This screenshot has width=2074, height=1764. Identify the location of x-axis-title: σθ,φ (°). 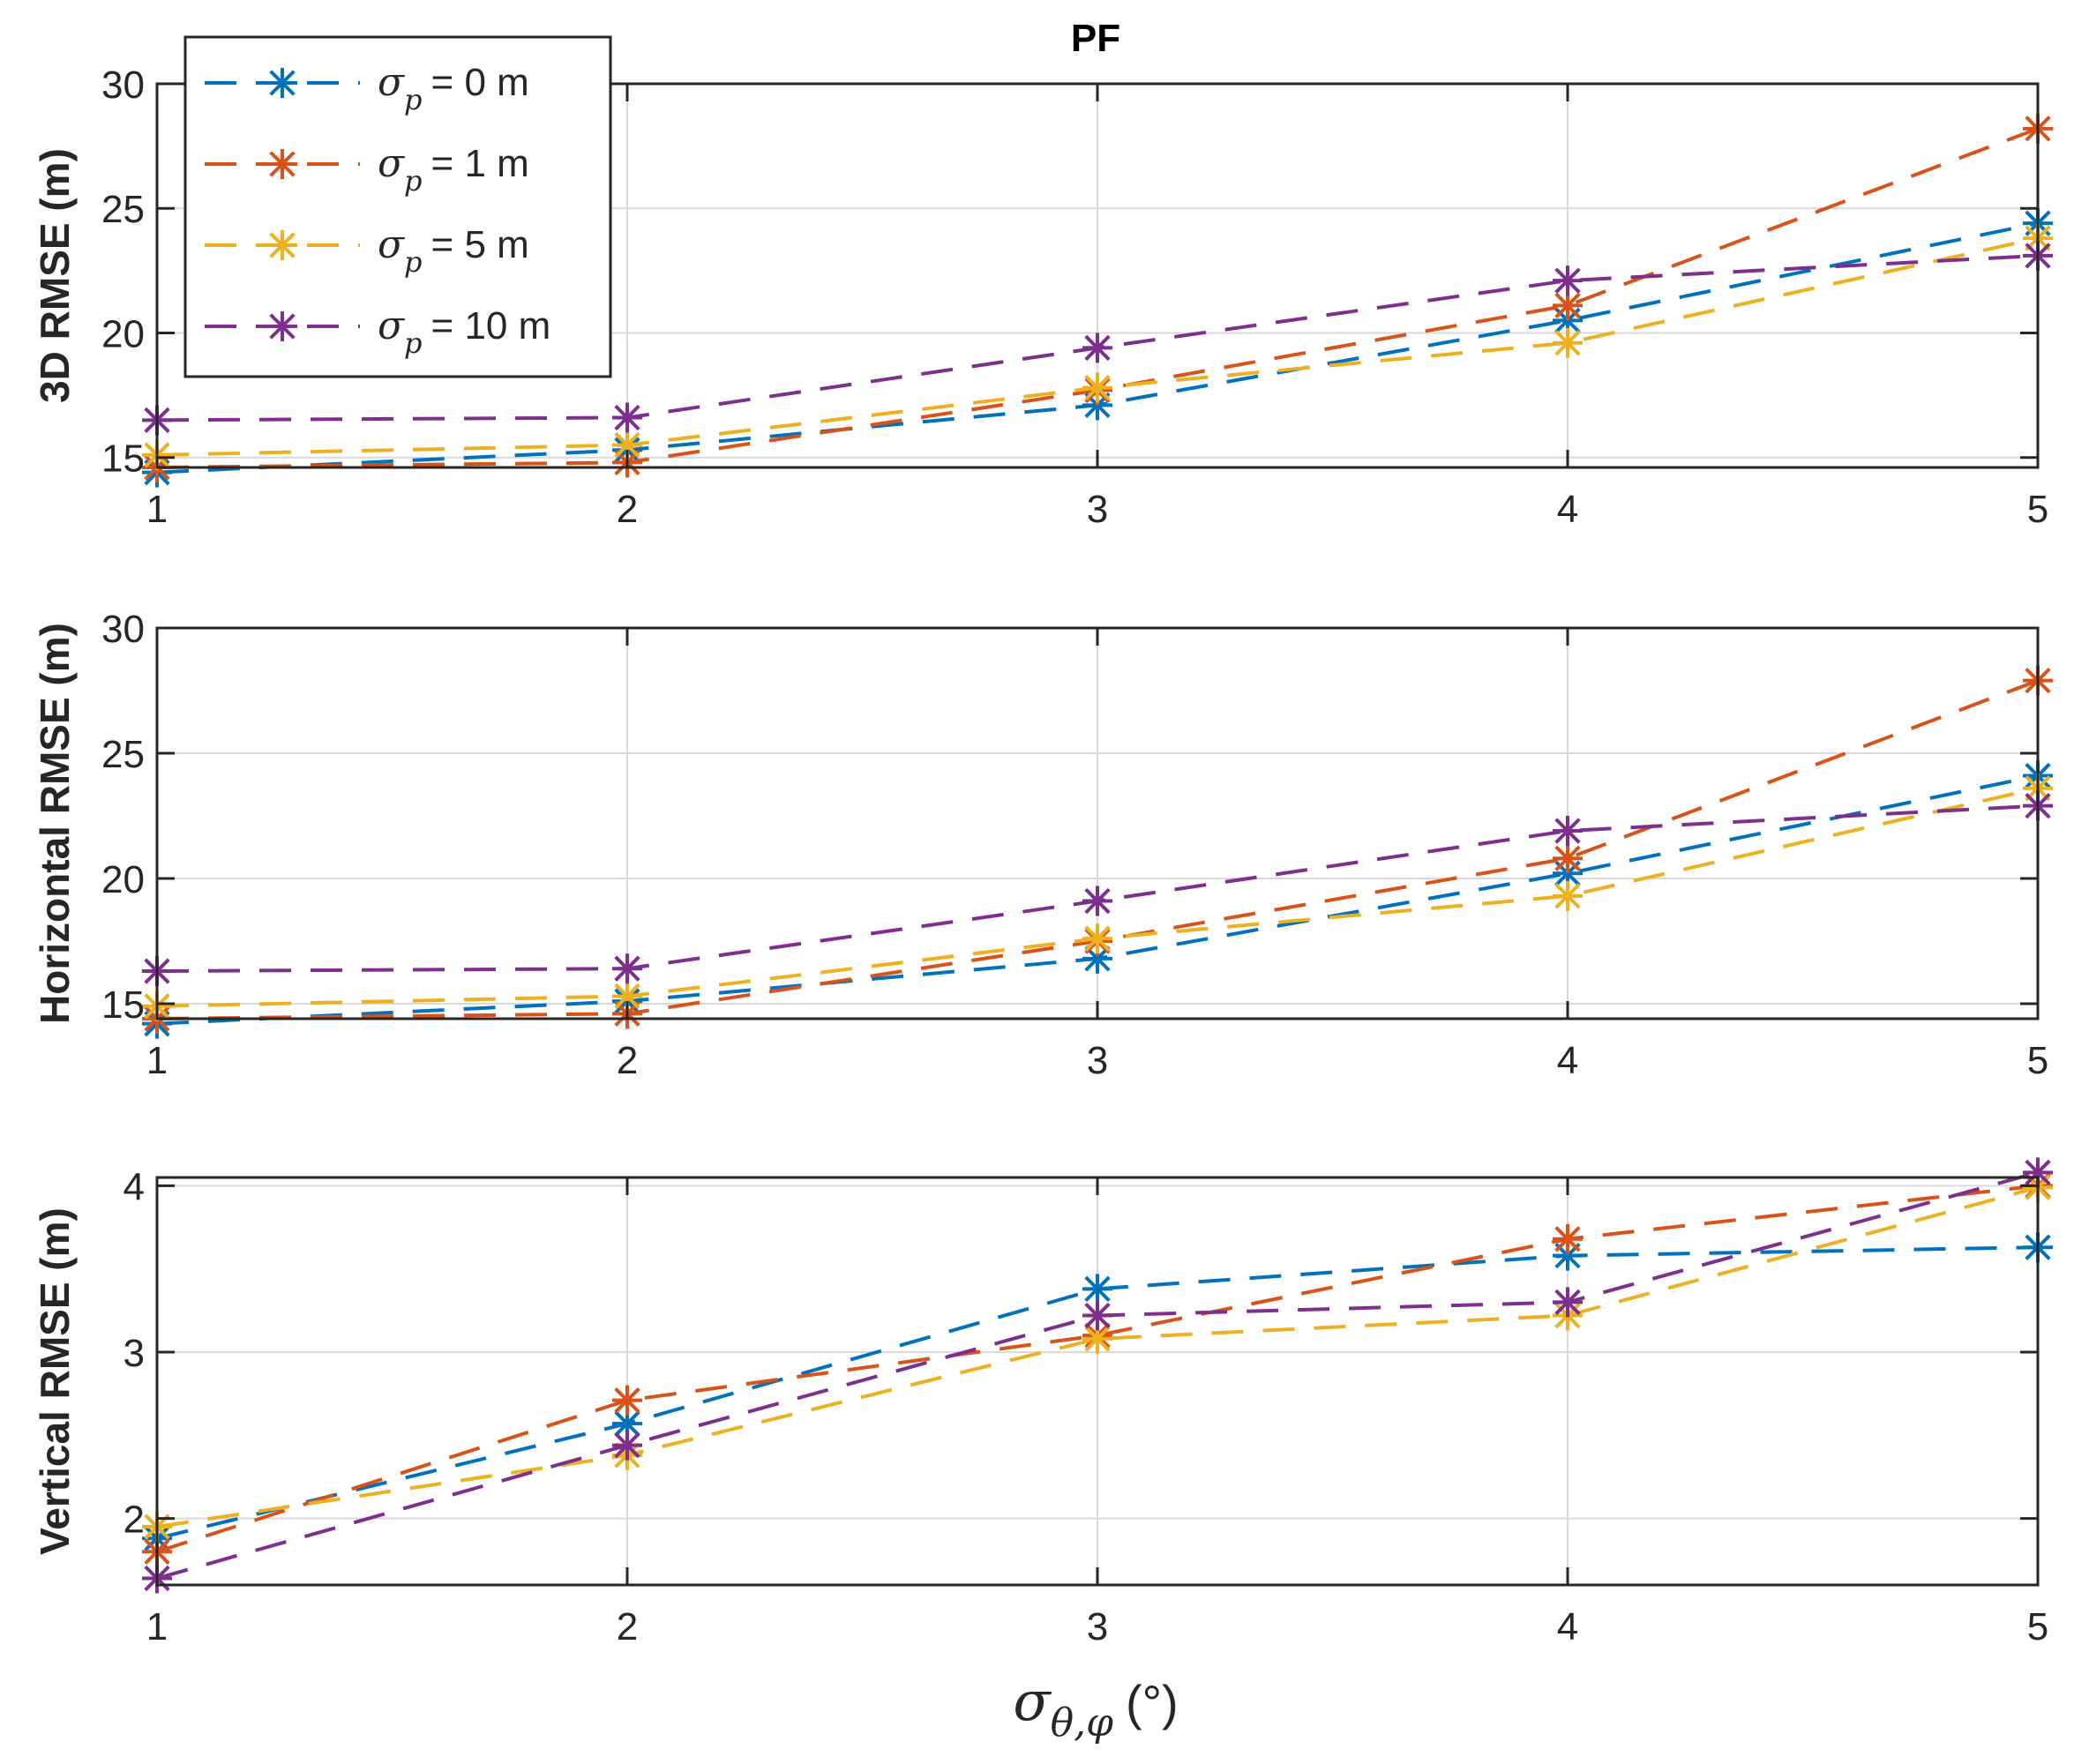
(1095, 1707).